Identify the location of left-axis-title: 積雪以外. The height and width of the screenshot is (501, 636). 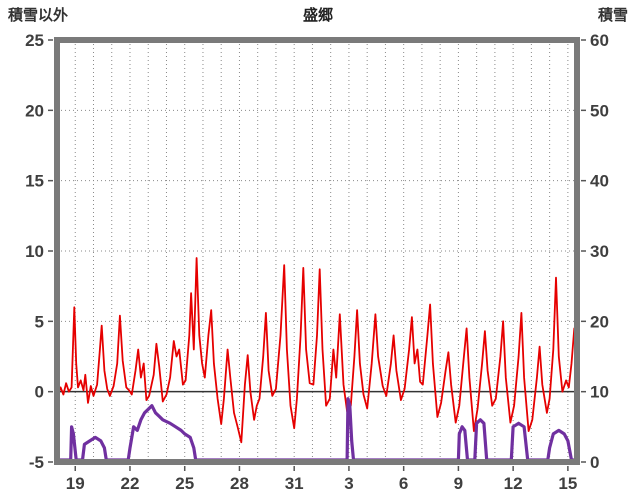
(38, 15).